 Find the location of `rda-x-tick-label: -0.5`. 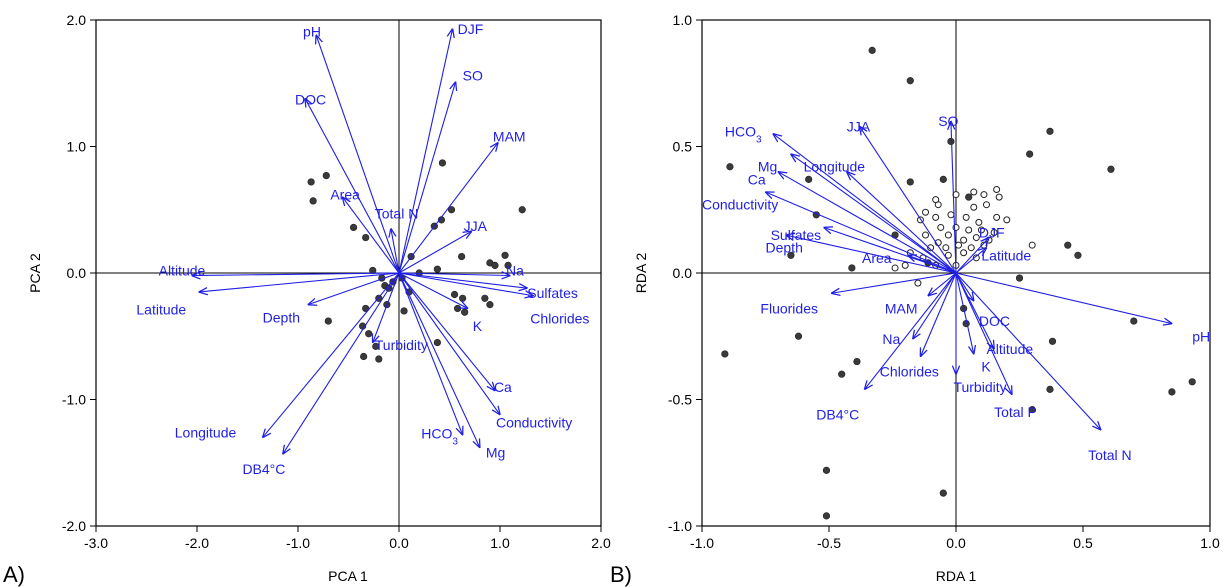

rda-x-tick-label: -0.5 is located at coordinates (829, 543).